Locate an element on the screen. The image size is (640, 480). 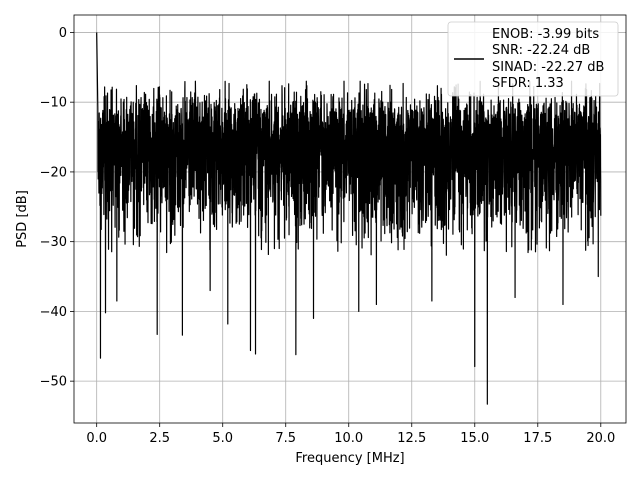
y-axis-label: PSD [dB] is located at coordinates (22, 219).